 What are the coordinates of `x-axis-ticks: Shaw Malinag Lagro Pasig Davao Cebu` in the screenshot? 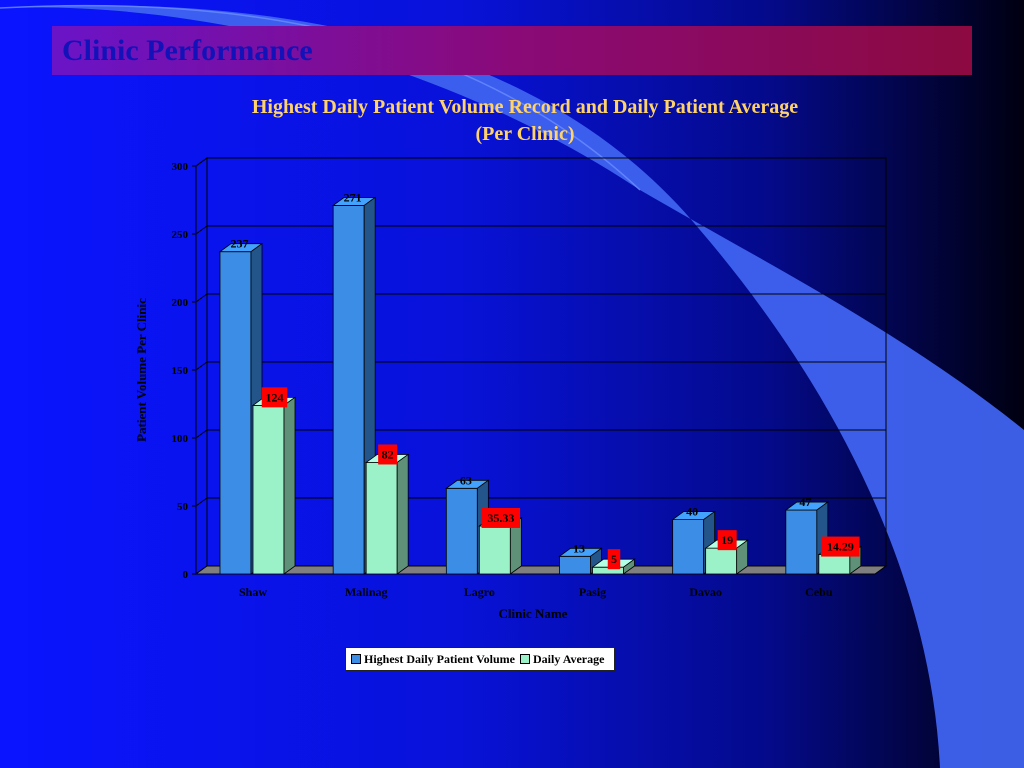 It's located at (536, 592).